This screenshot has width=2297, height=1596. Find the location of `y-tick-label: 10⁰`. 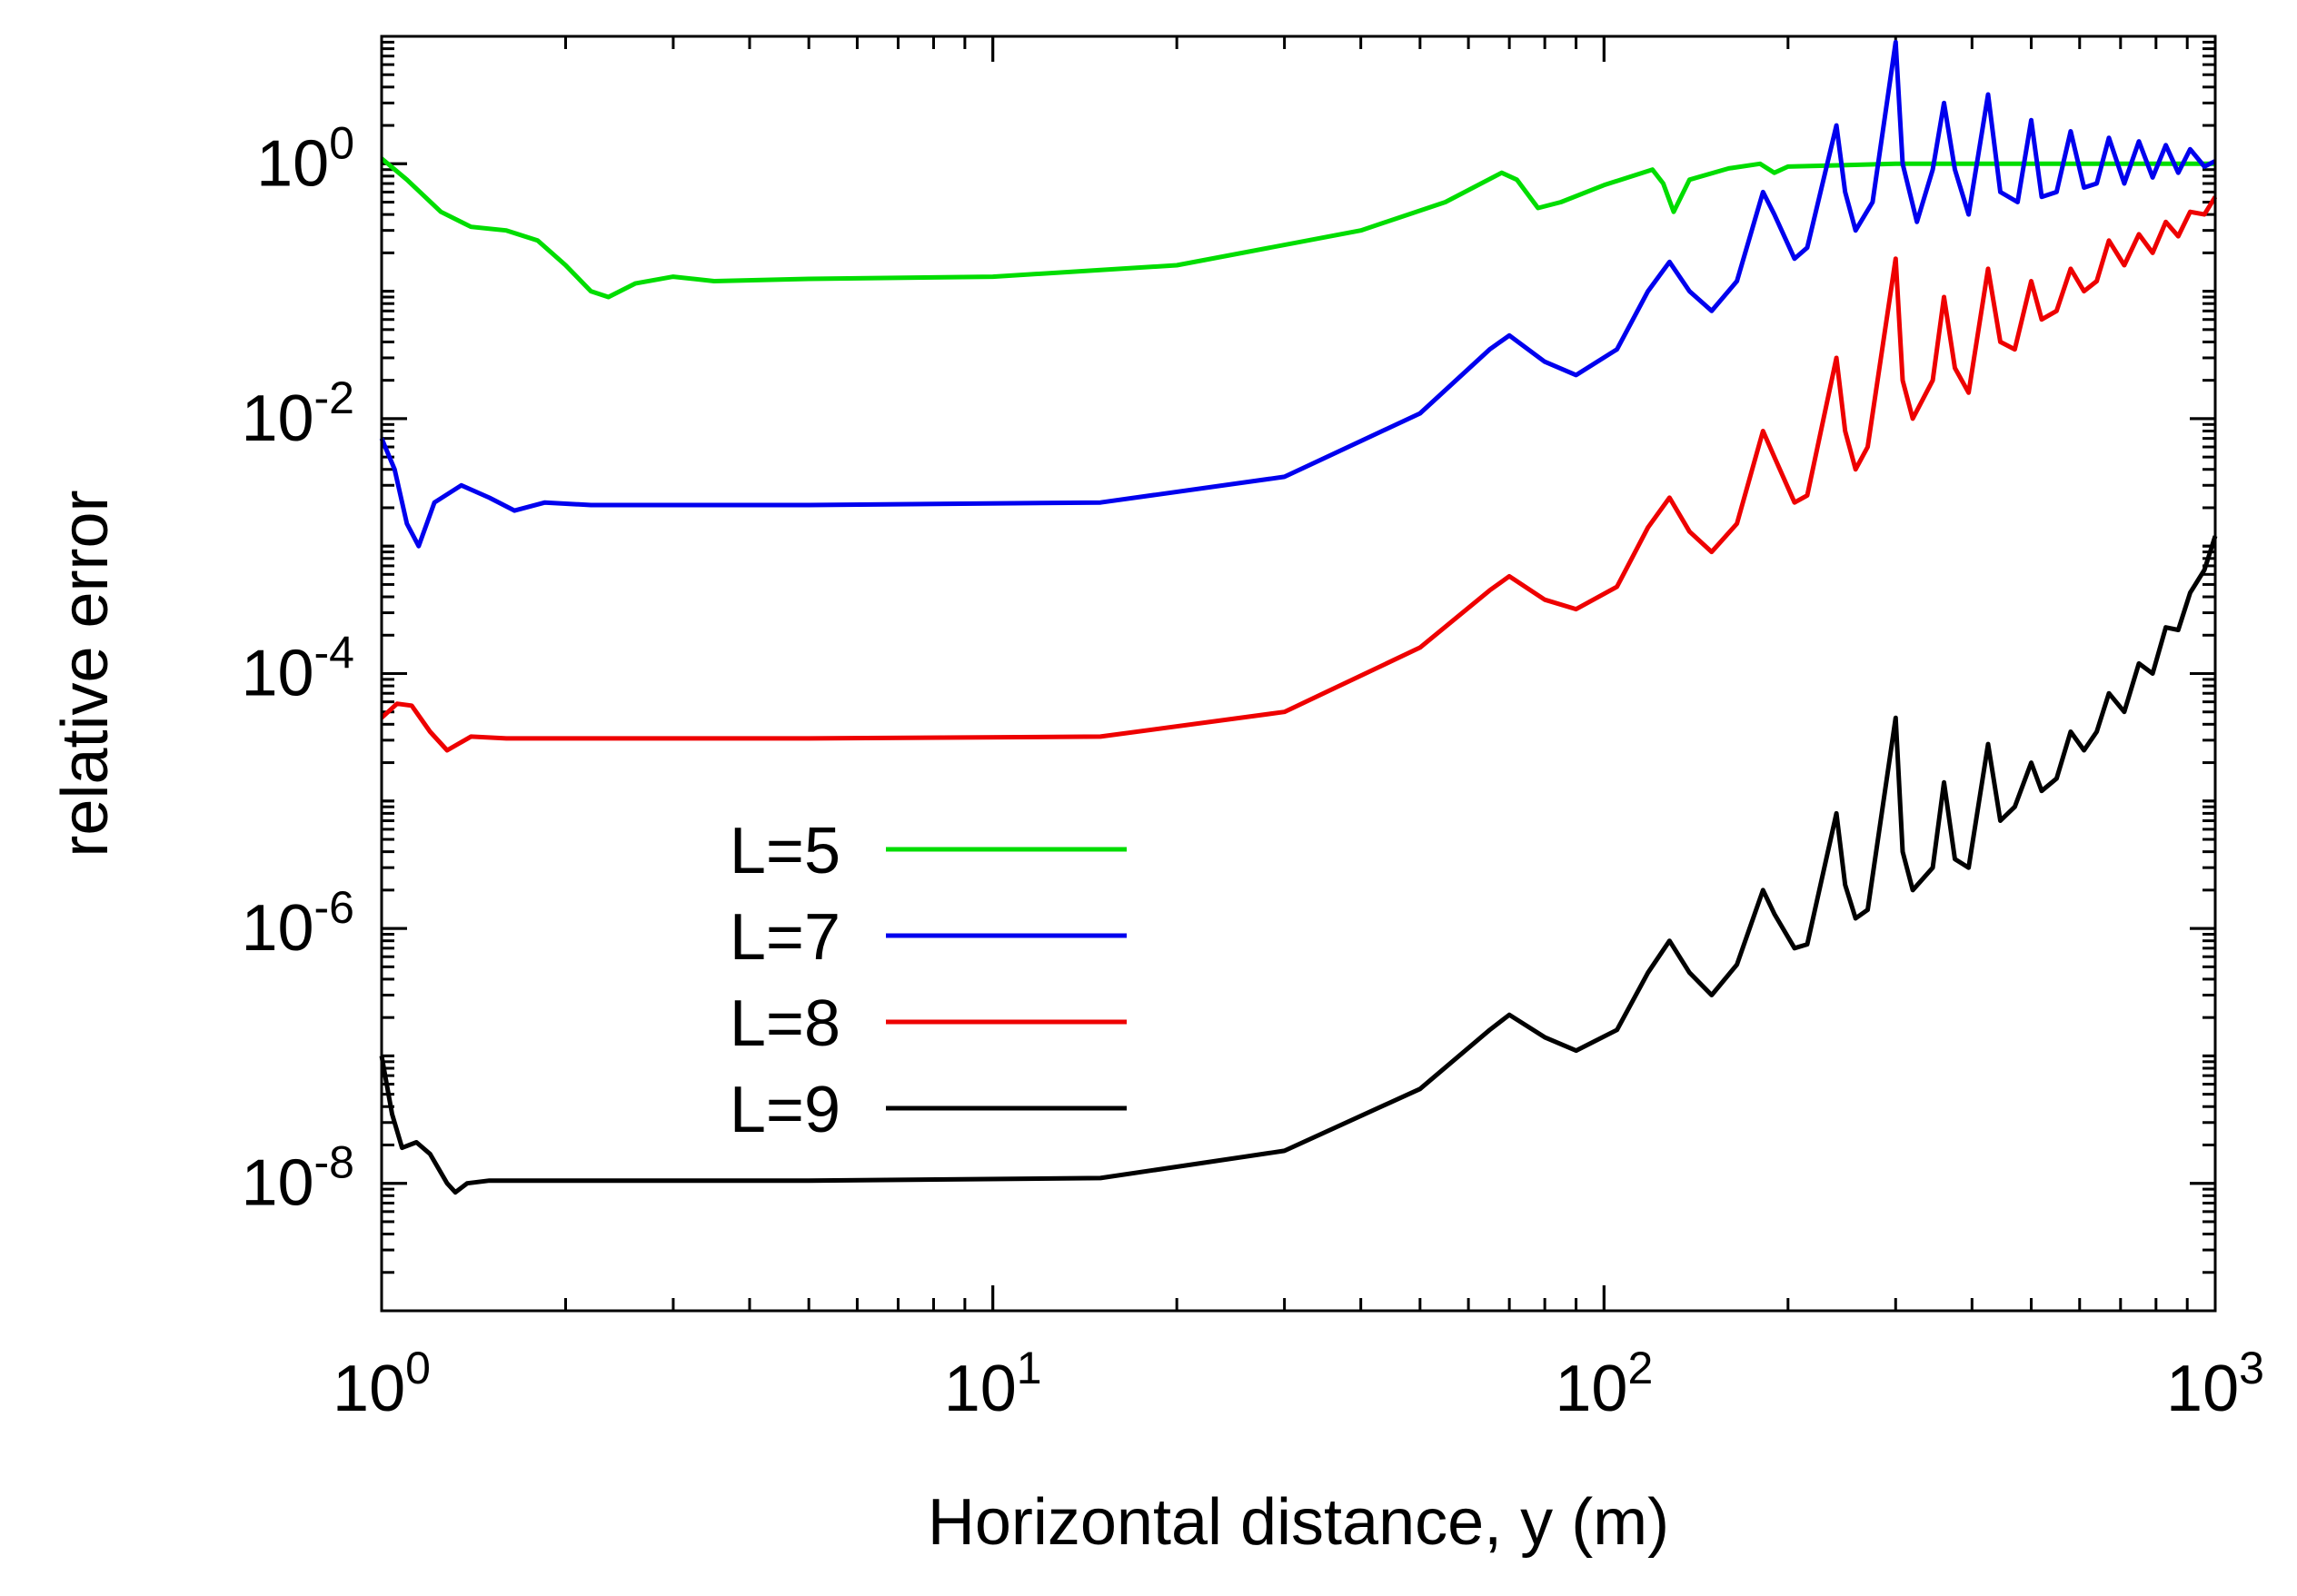

y-tick-label: 10⁰ is located at coordinates (305, 158).